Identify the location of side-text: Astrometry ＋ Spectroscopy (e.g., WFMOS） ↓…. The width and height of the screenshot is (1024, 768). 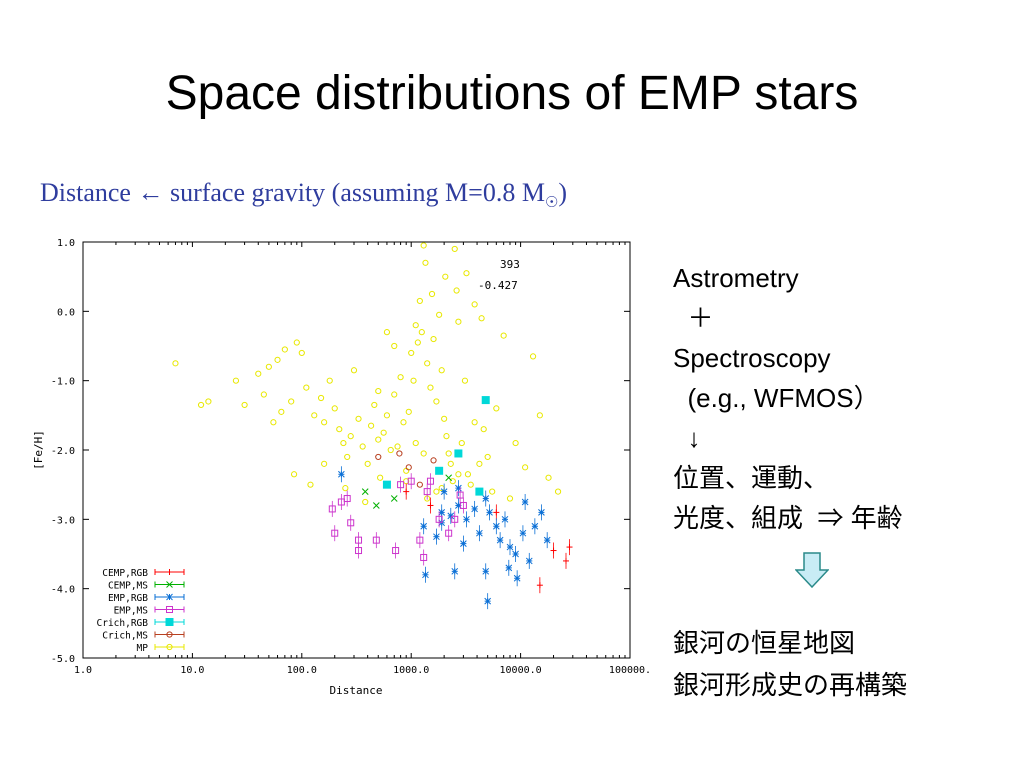
(788, 398).